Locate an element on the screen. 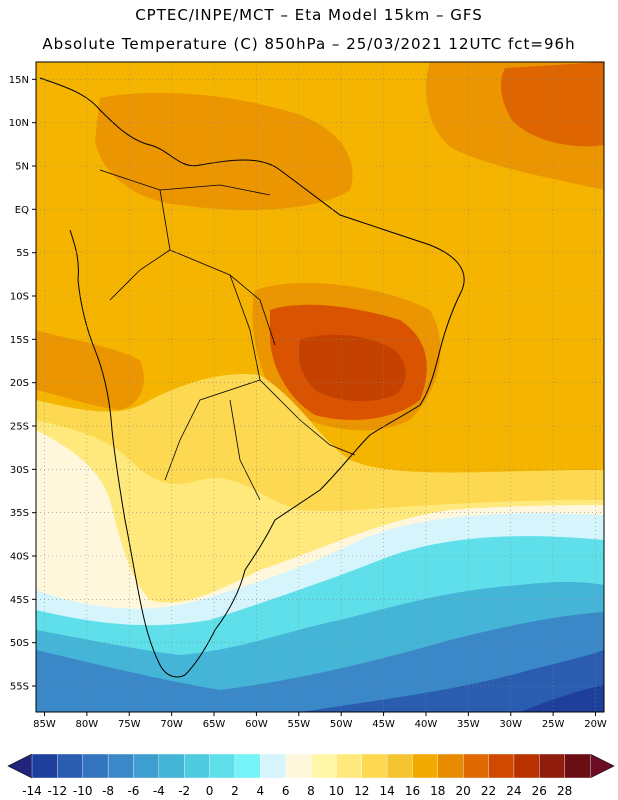 Image resolution: width=618 pixels, height=800 pixels. x-tick-label: 70W is located at coordinates (171, 724).